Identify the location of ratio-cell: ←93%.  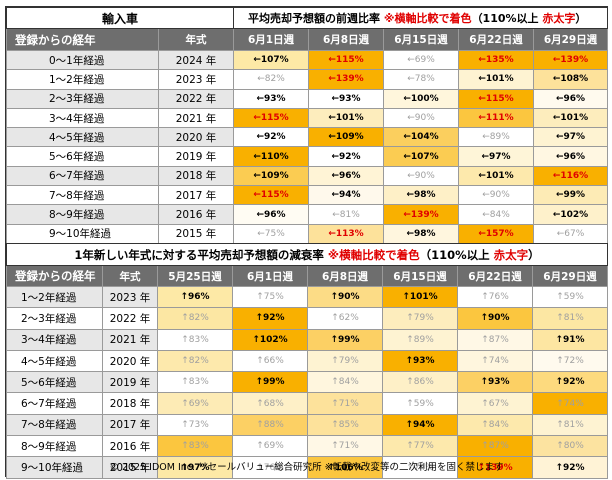
(271, 98).